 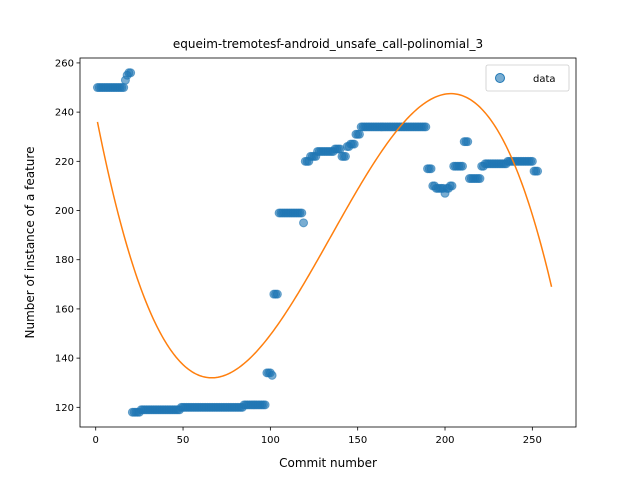 What do you see at coordinates (64, 63) in the screenshot?
I see `y-tick-label: 260` at bounding box center [64, 63].